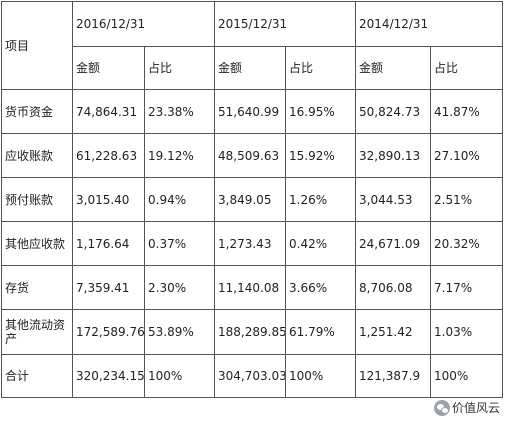 The height and width of the screenshot is (427, 506). I want to click on cell-amount-2014: 50,824.73, so click(393, 111).